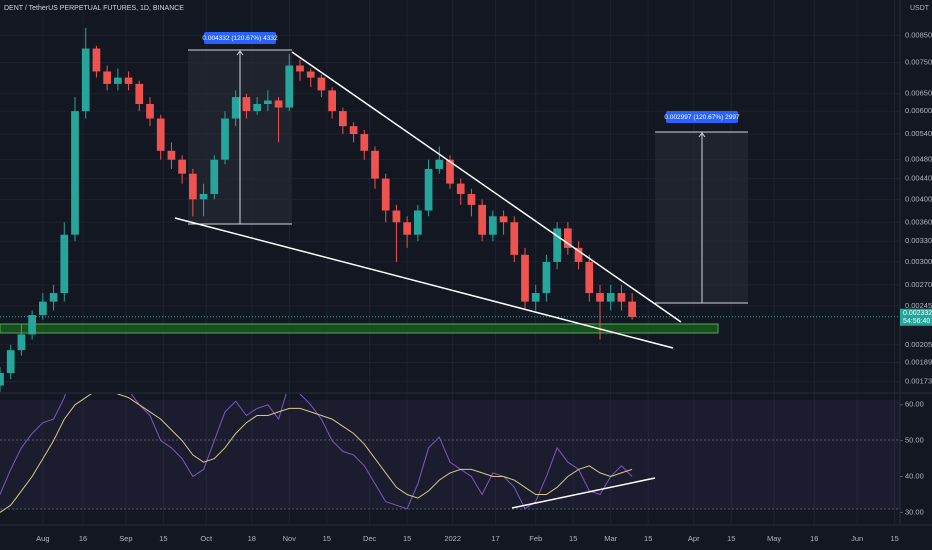  Describe the element at coordinates (290, 538) in the screenshot. I see `x-tick-label: Nov` at that location.